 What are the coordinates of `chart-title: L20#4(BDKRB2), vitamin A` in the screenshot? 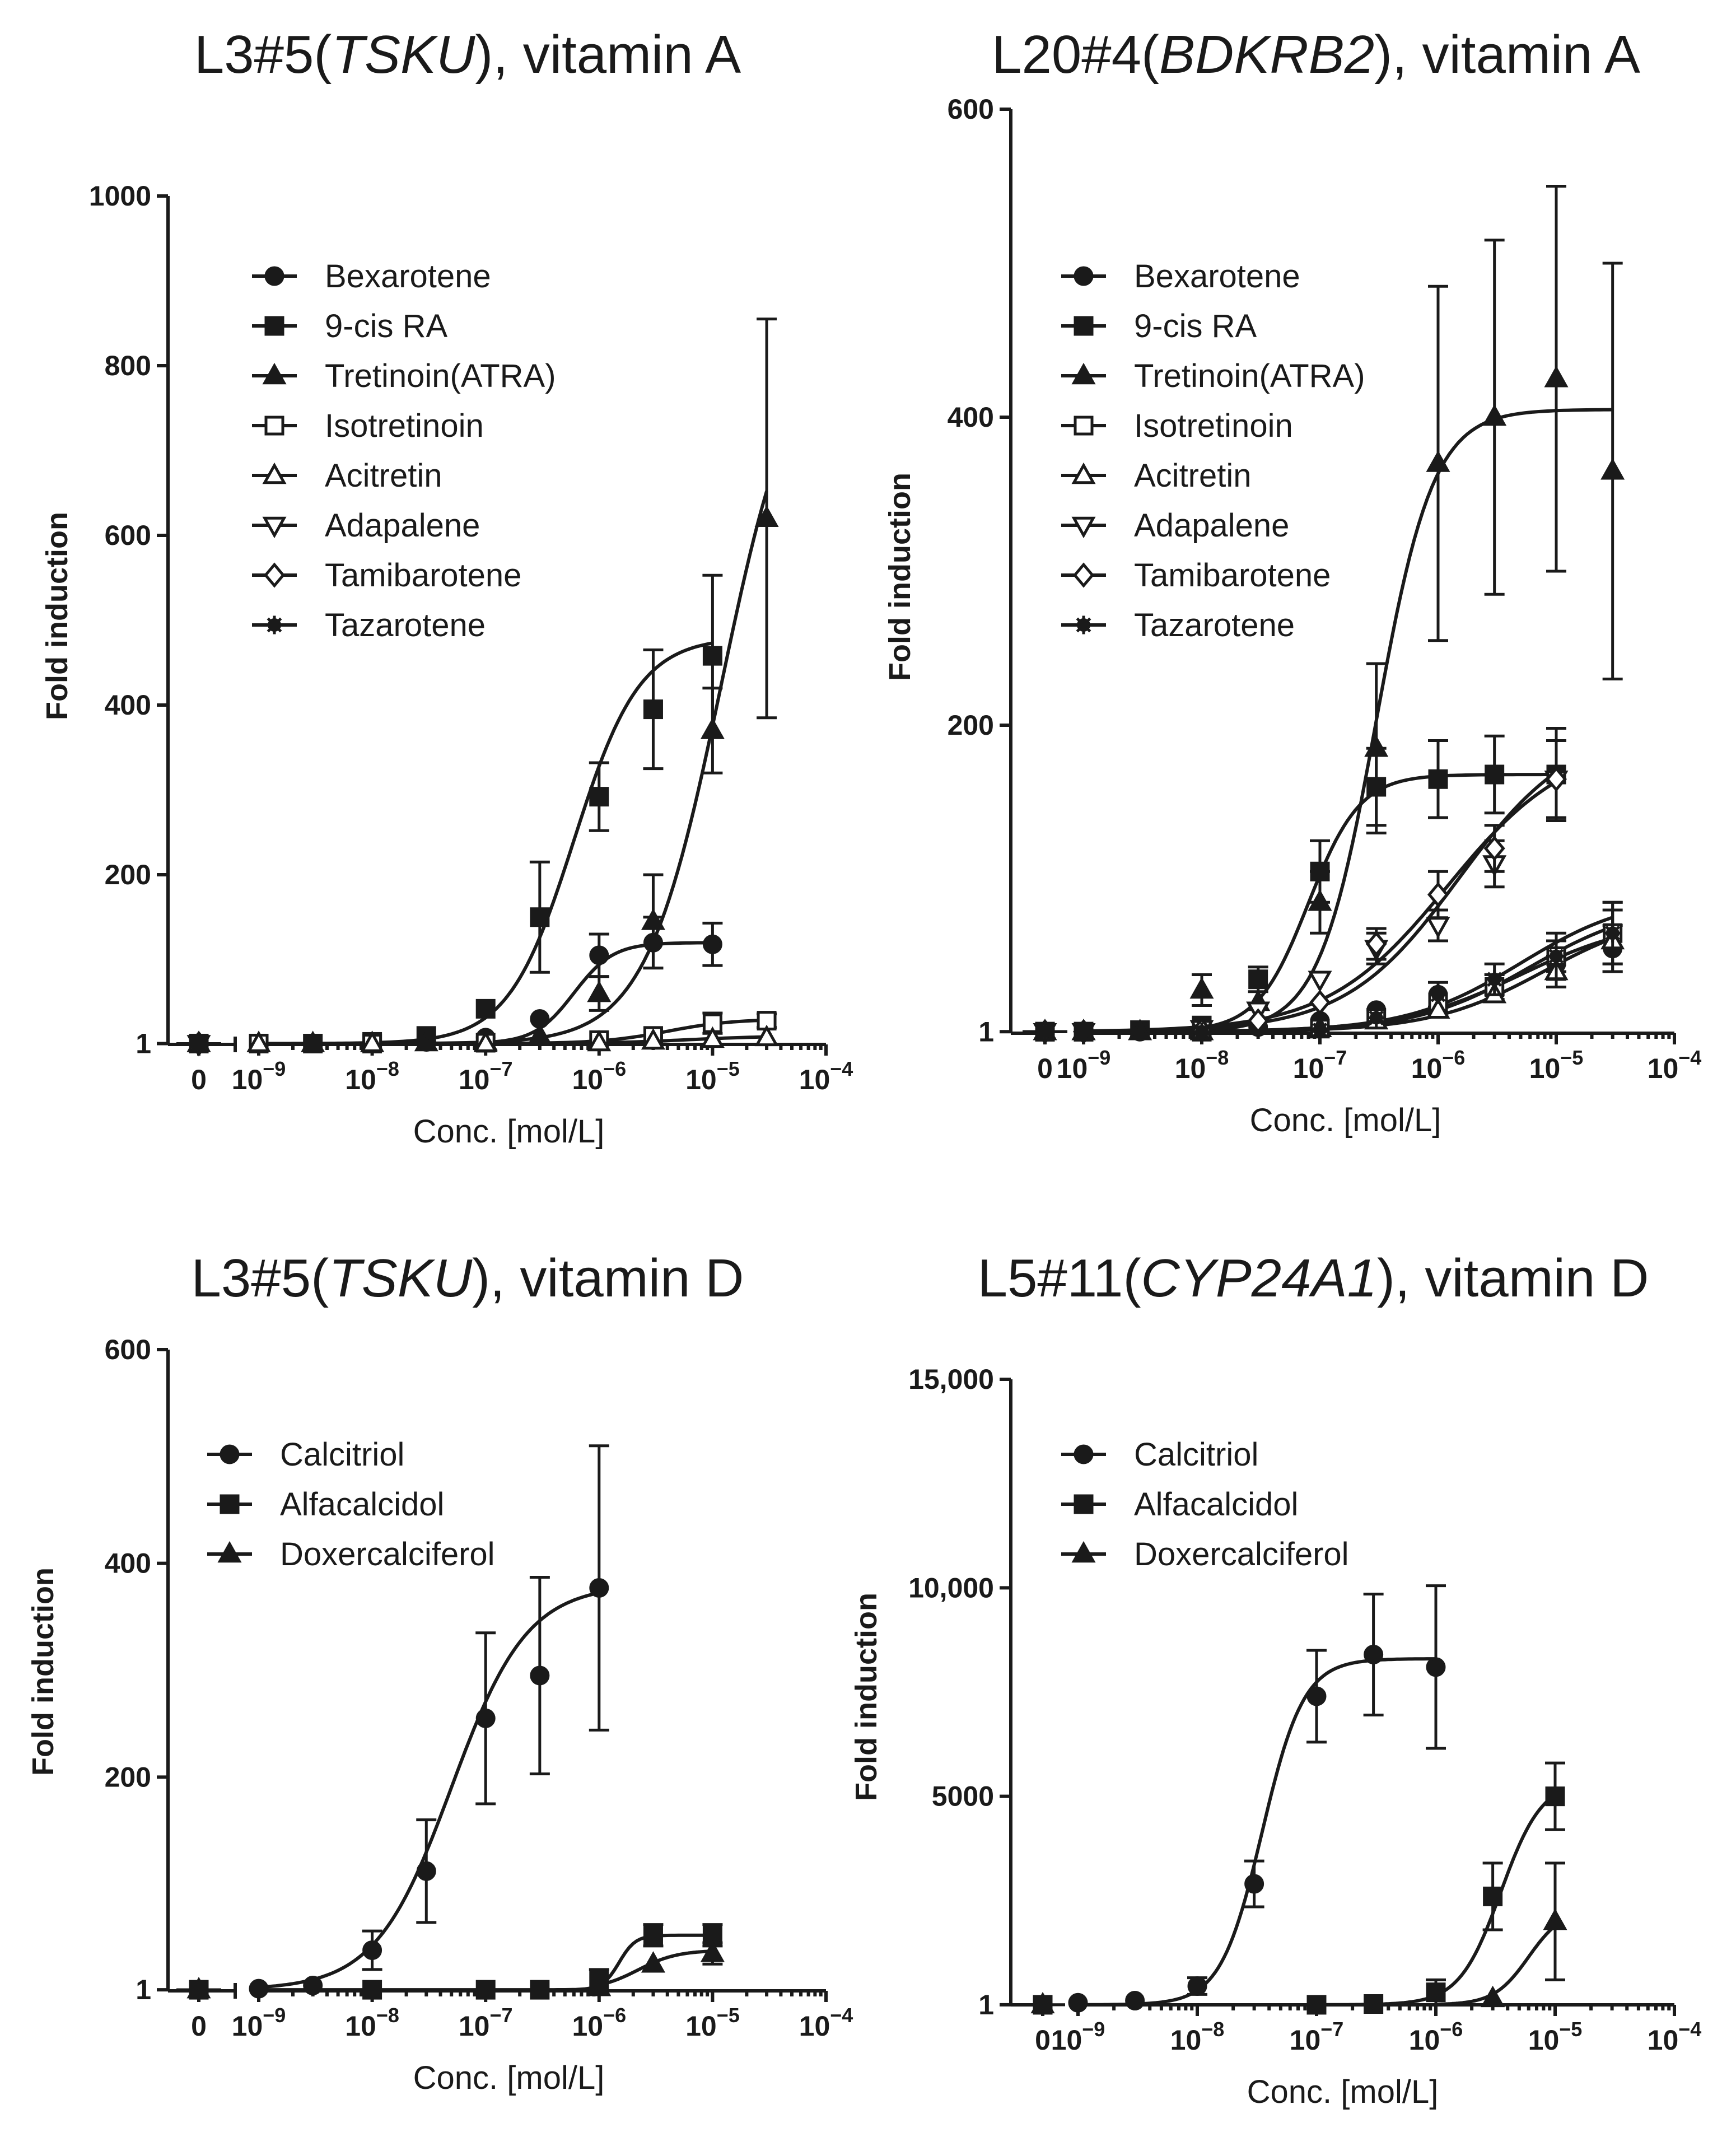 It's located at (1316, 55).